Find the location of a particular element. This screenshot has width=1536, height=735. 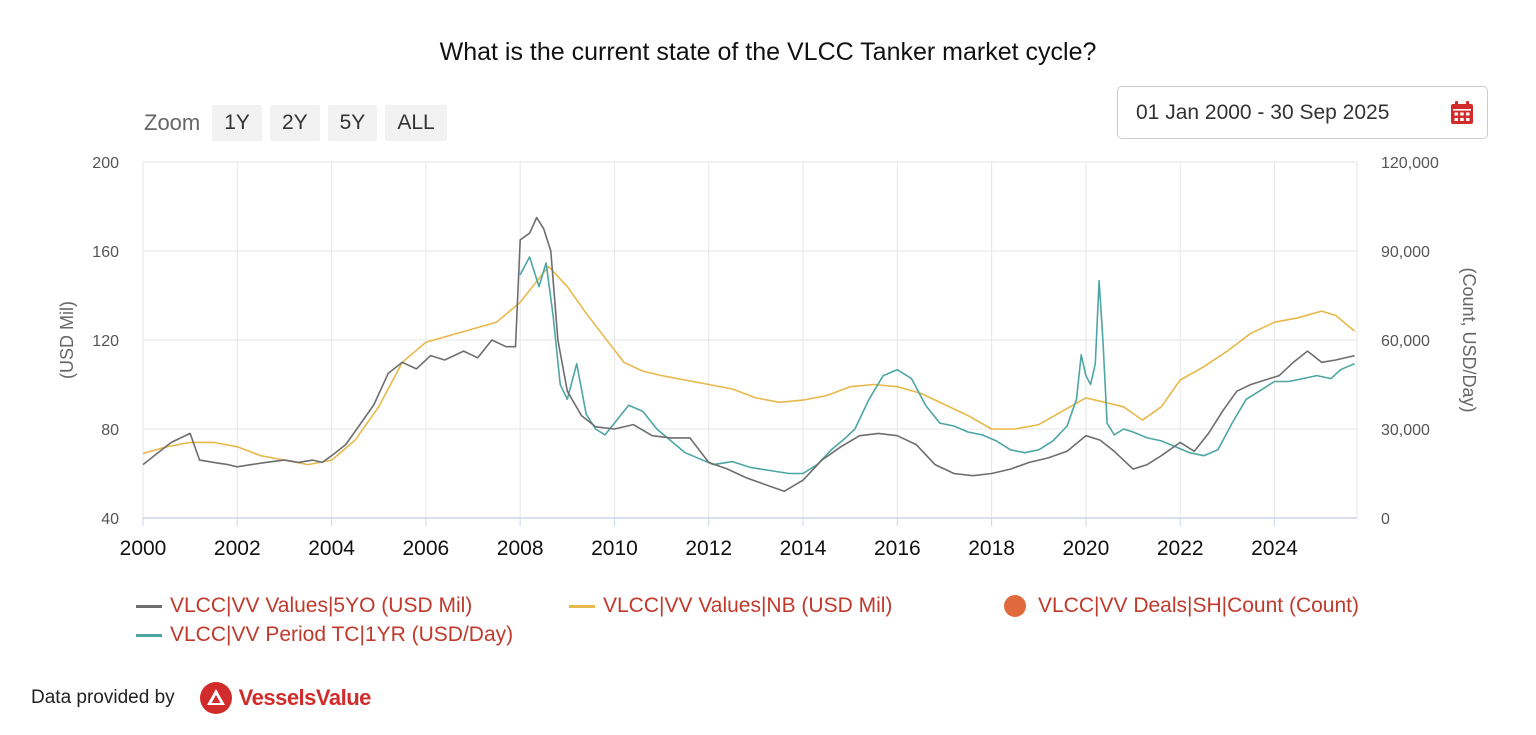

legend-label-deals-count: VLCC|VV Deals|SH|Count (Count) is located at coordinates (1198, 605).